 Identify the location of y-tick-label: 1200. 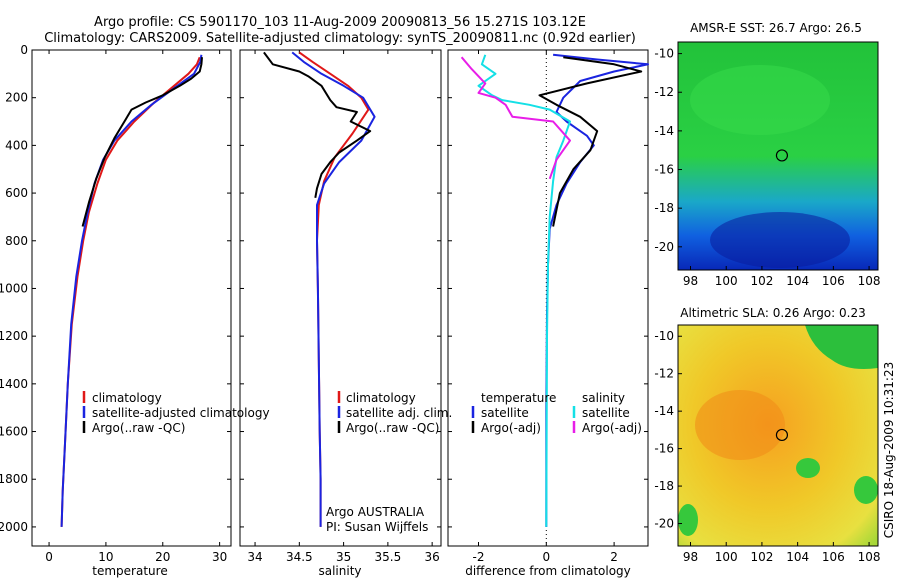
(14, 336).